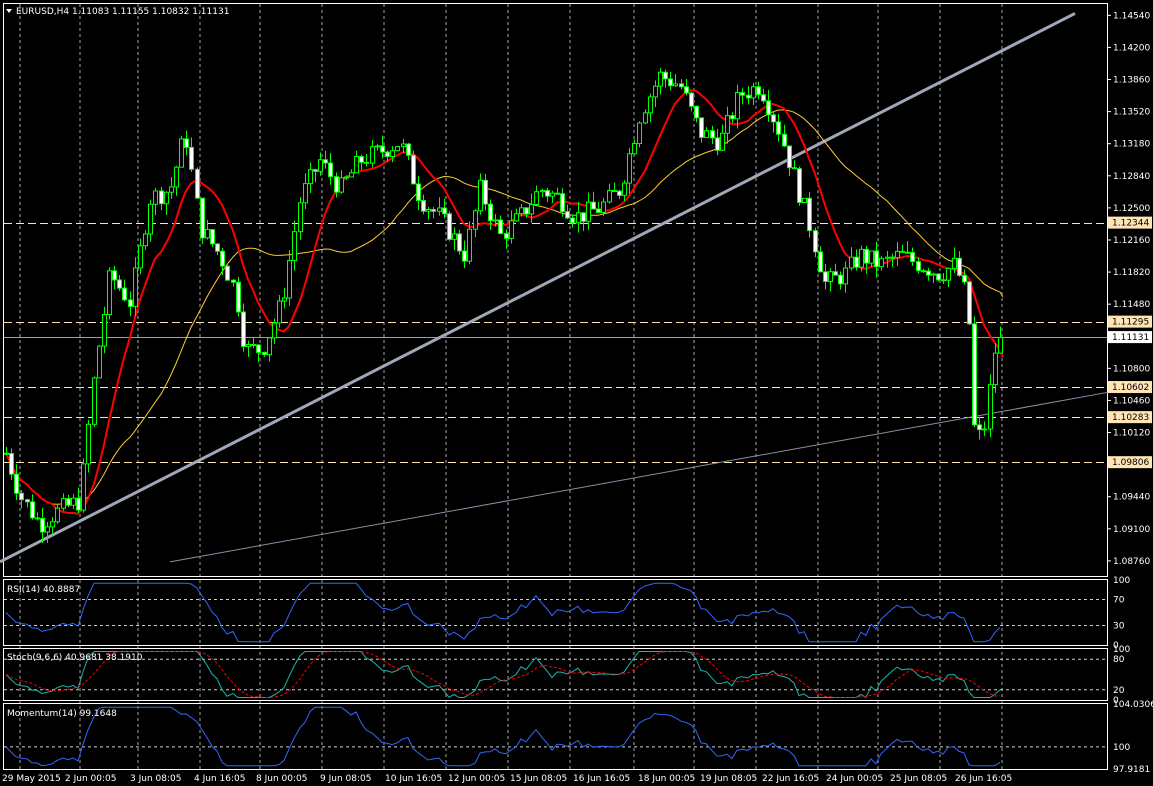  What do you see at coordinates (62, 714) in the screenshot?
I see `momentum-title: Momentum(14) 99.1648` at bounding box center [62, 714].